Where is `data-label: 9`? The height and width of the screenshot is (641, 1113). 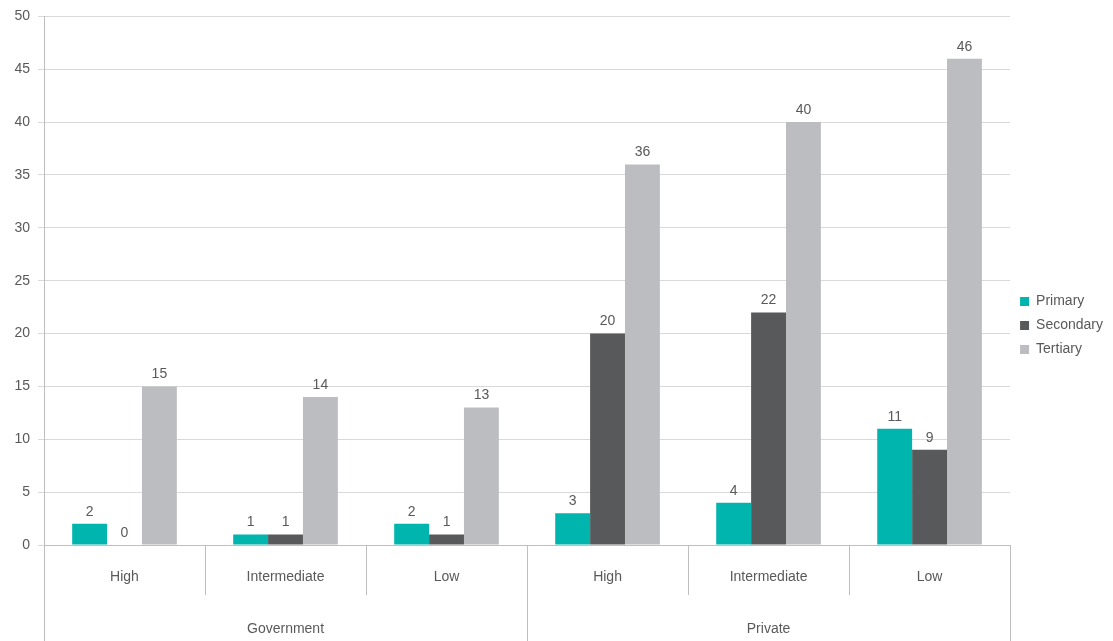
data-label: 9 is located at coordinates (929, 436).